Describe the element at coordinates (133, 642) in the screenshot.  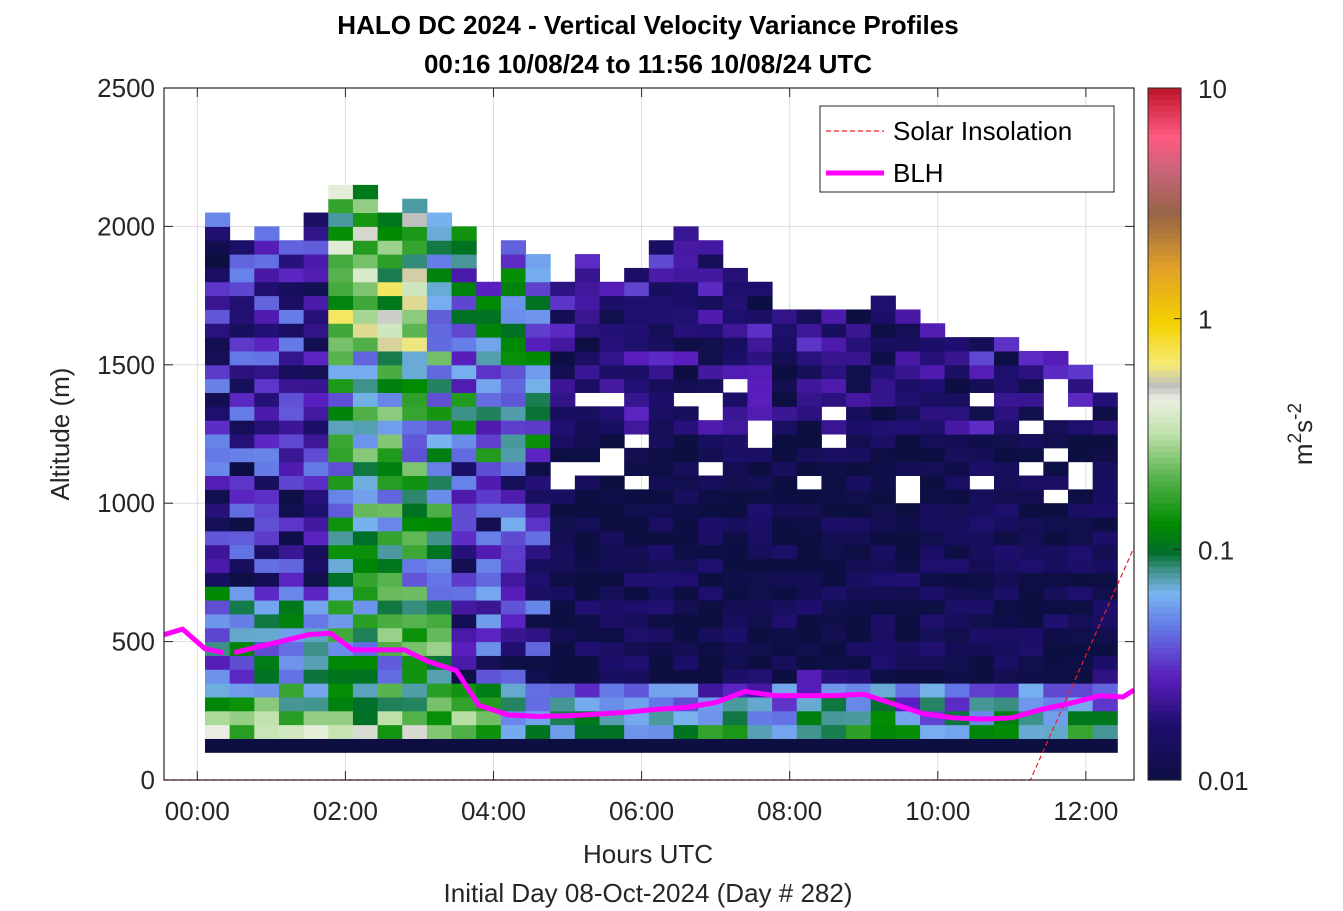
I see `y-tick-label: 500` at that location.